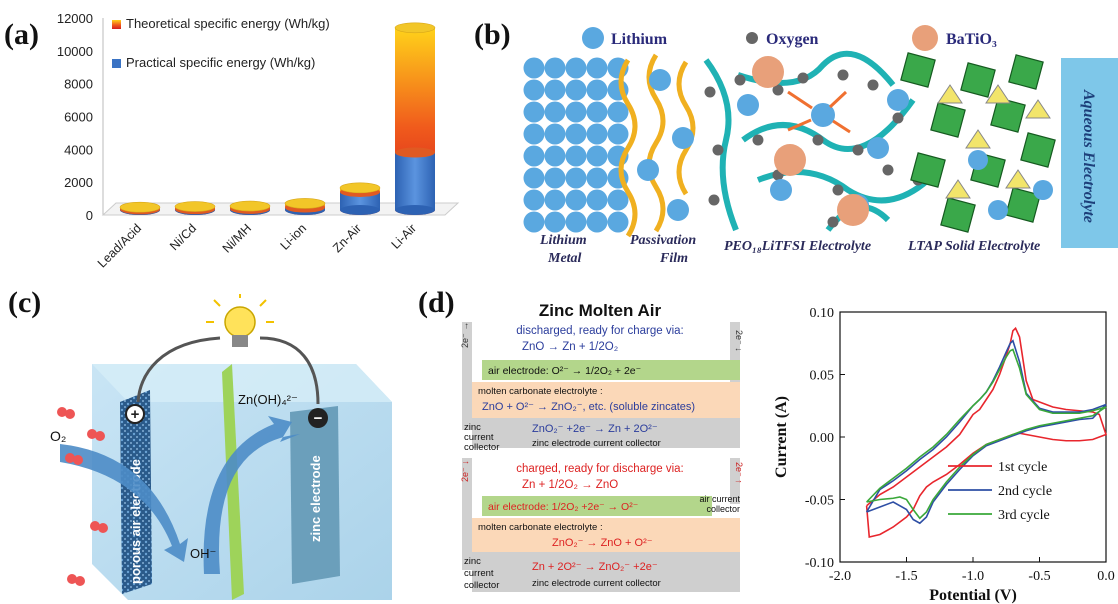 The width and height of the screenshot is (1118, 604). What do you see at coordinates (21, 34) in the screenshot?
I see `panel-a-label: (a)` at bounding box center [21, 34].